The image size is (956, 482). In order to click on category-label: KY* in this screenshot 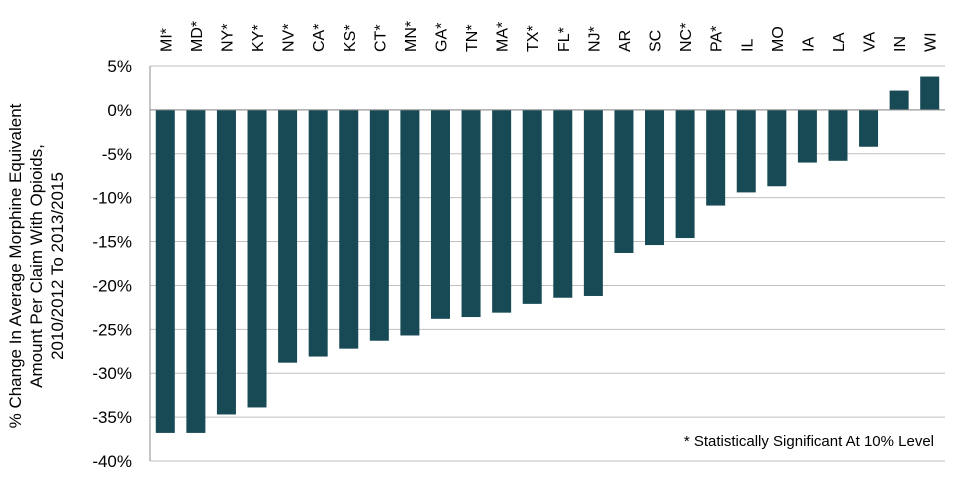, I will do `click(258, 38)`.